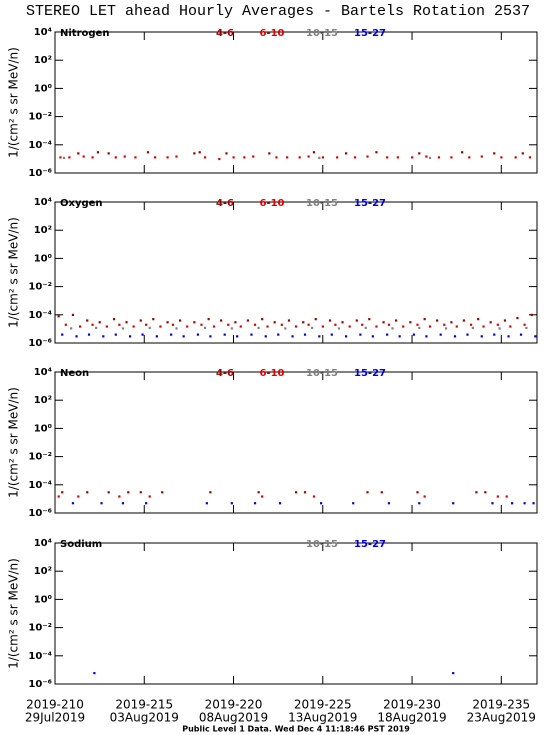 Image resolution: width=550 pixels, height=735 pixels. Describe the element at coordinates (322, 544) in the screenshot. I see `legend-entry: 10-15` at that location.